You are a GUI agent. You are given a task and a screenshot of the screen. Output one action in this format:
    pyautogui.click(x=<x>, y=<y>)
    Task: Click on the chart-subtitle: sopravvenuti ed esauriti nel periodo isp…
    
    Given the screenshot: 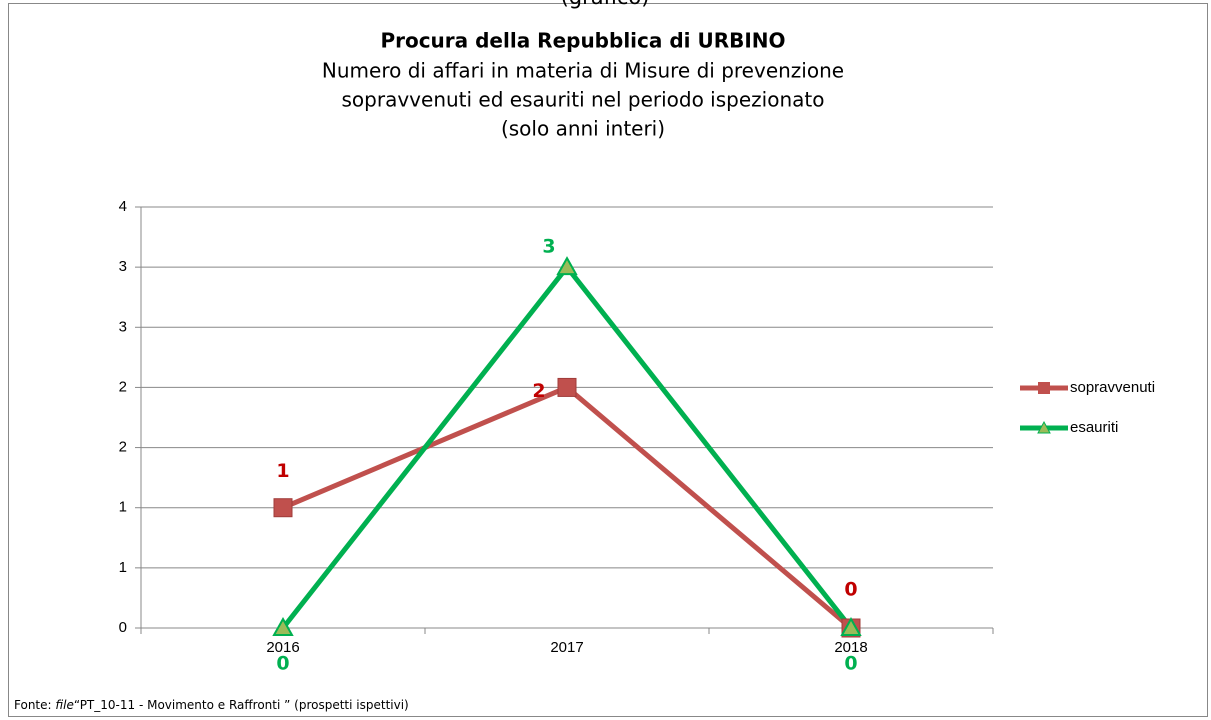 What is the action you would take?
    pyautogui.click(x=583, y=100)
    